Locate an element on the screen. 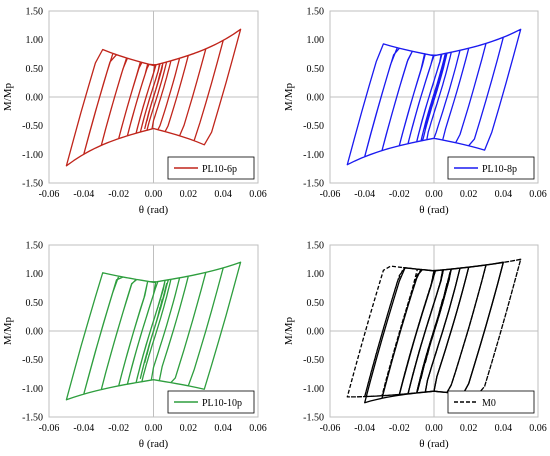 This screenshot has height=456, width=550. legend-label: PL10-10p is located at coordinates (222, 403).